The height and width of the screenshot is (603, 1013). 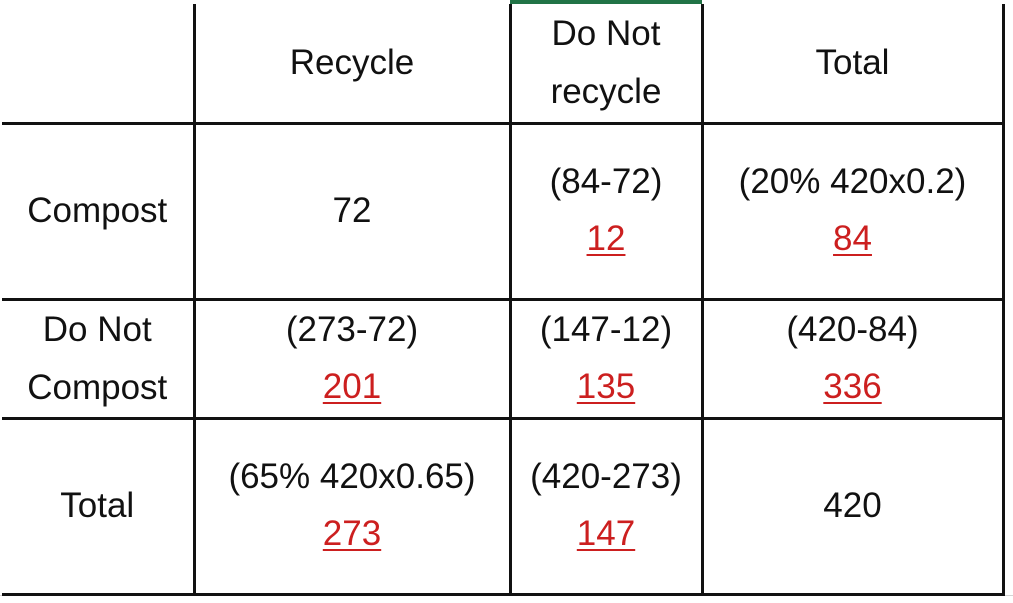 What do you see at coordinates (606, 181) in the screenshot?
I see `compost-do-not-recycle-formula: (84-72)` at bounding box center [606, 181].